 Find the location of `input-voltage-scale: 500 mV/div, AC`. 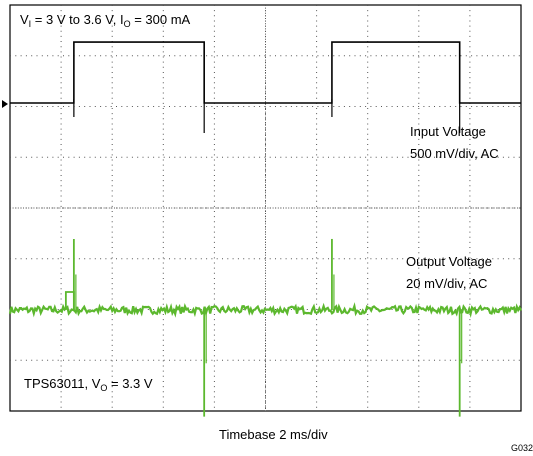

input-voltage-scale: 500 mV/div, AC is located at coordinates (454, 153).